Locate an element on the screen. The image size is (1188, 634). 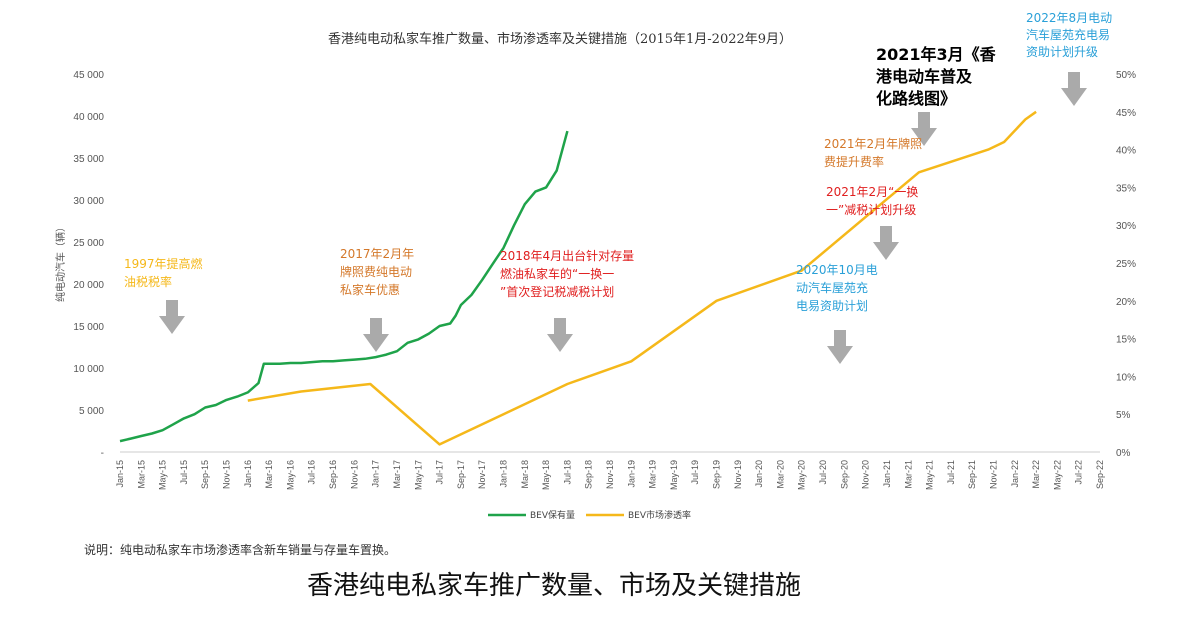
y2-tick-label: 10% is located at coordinates (1126, 377).